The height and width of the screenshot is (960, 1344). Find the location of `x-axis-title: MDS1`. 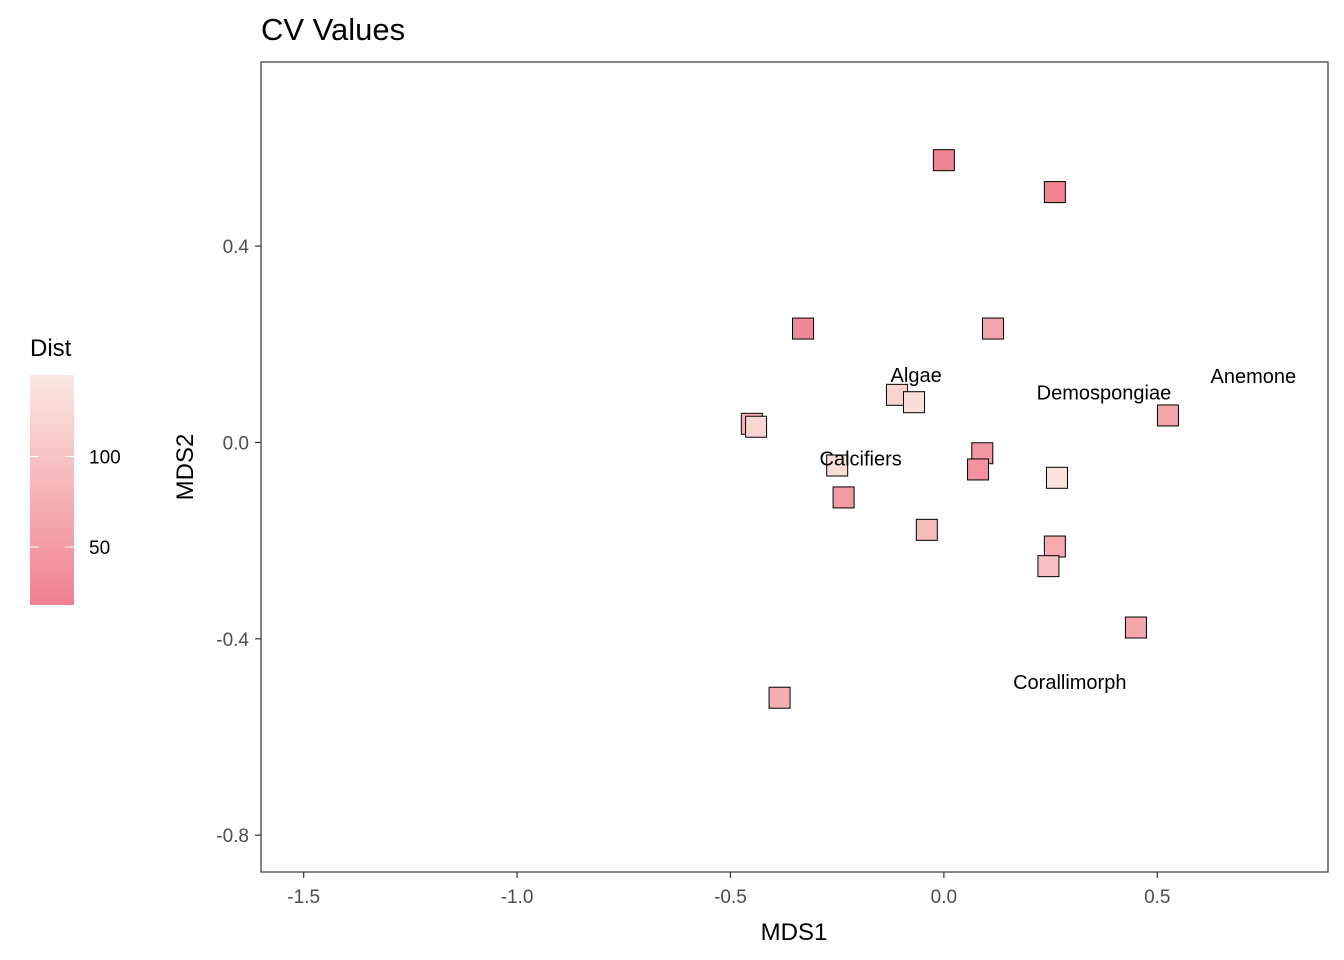

x-axis-title: MDS1 is located at coordinates (794, 932).